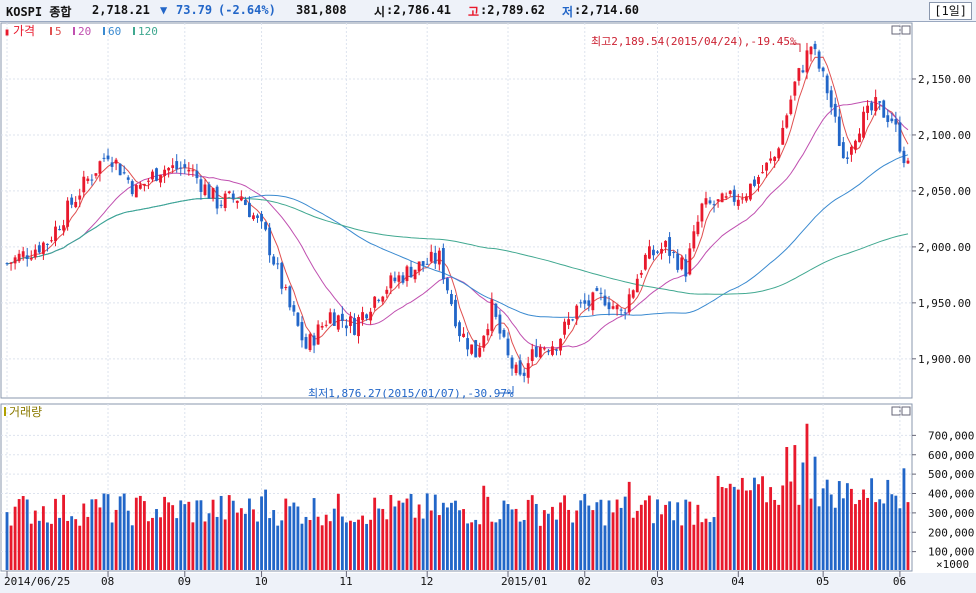  What do you see at coordinates (795, 47) in the screenshot?
I see `high-pointer` at bounding box center [795, 47].